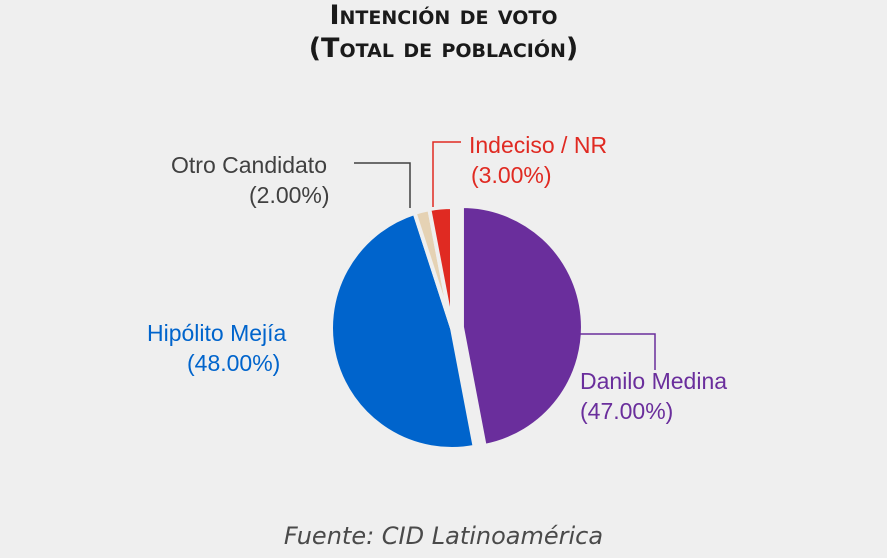  Describe the element at coordinates (443, 48) in the screenshot. I see `chart-subtitle: (Total de población)` at that location.